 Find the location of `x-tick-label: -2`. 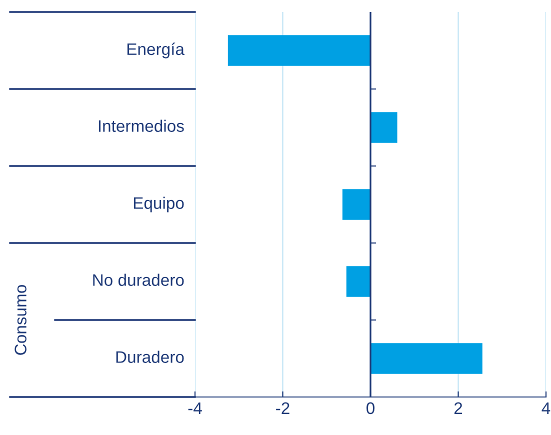

x-tick-label: -2 is located at coordinates (283, 408).